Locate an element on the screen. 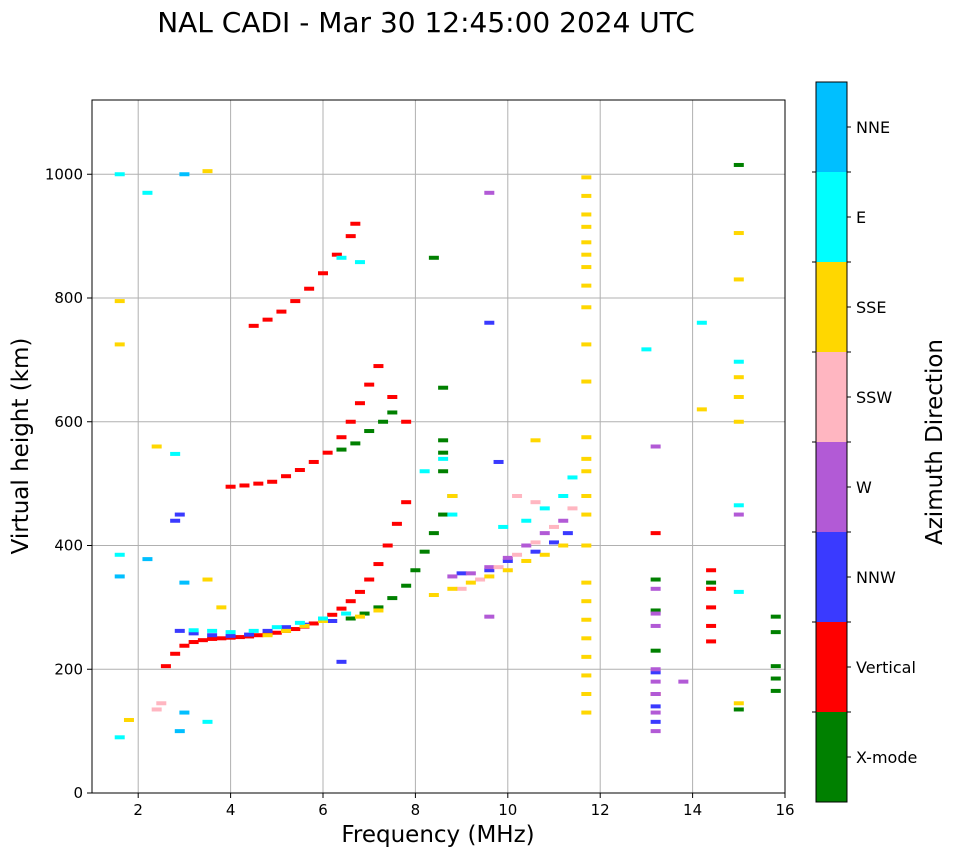 The image size is (958, 857). colorbar-segment is located at coordinates (831, 217).